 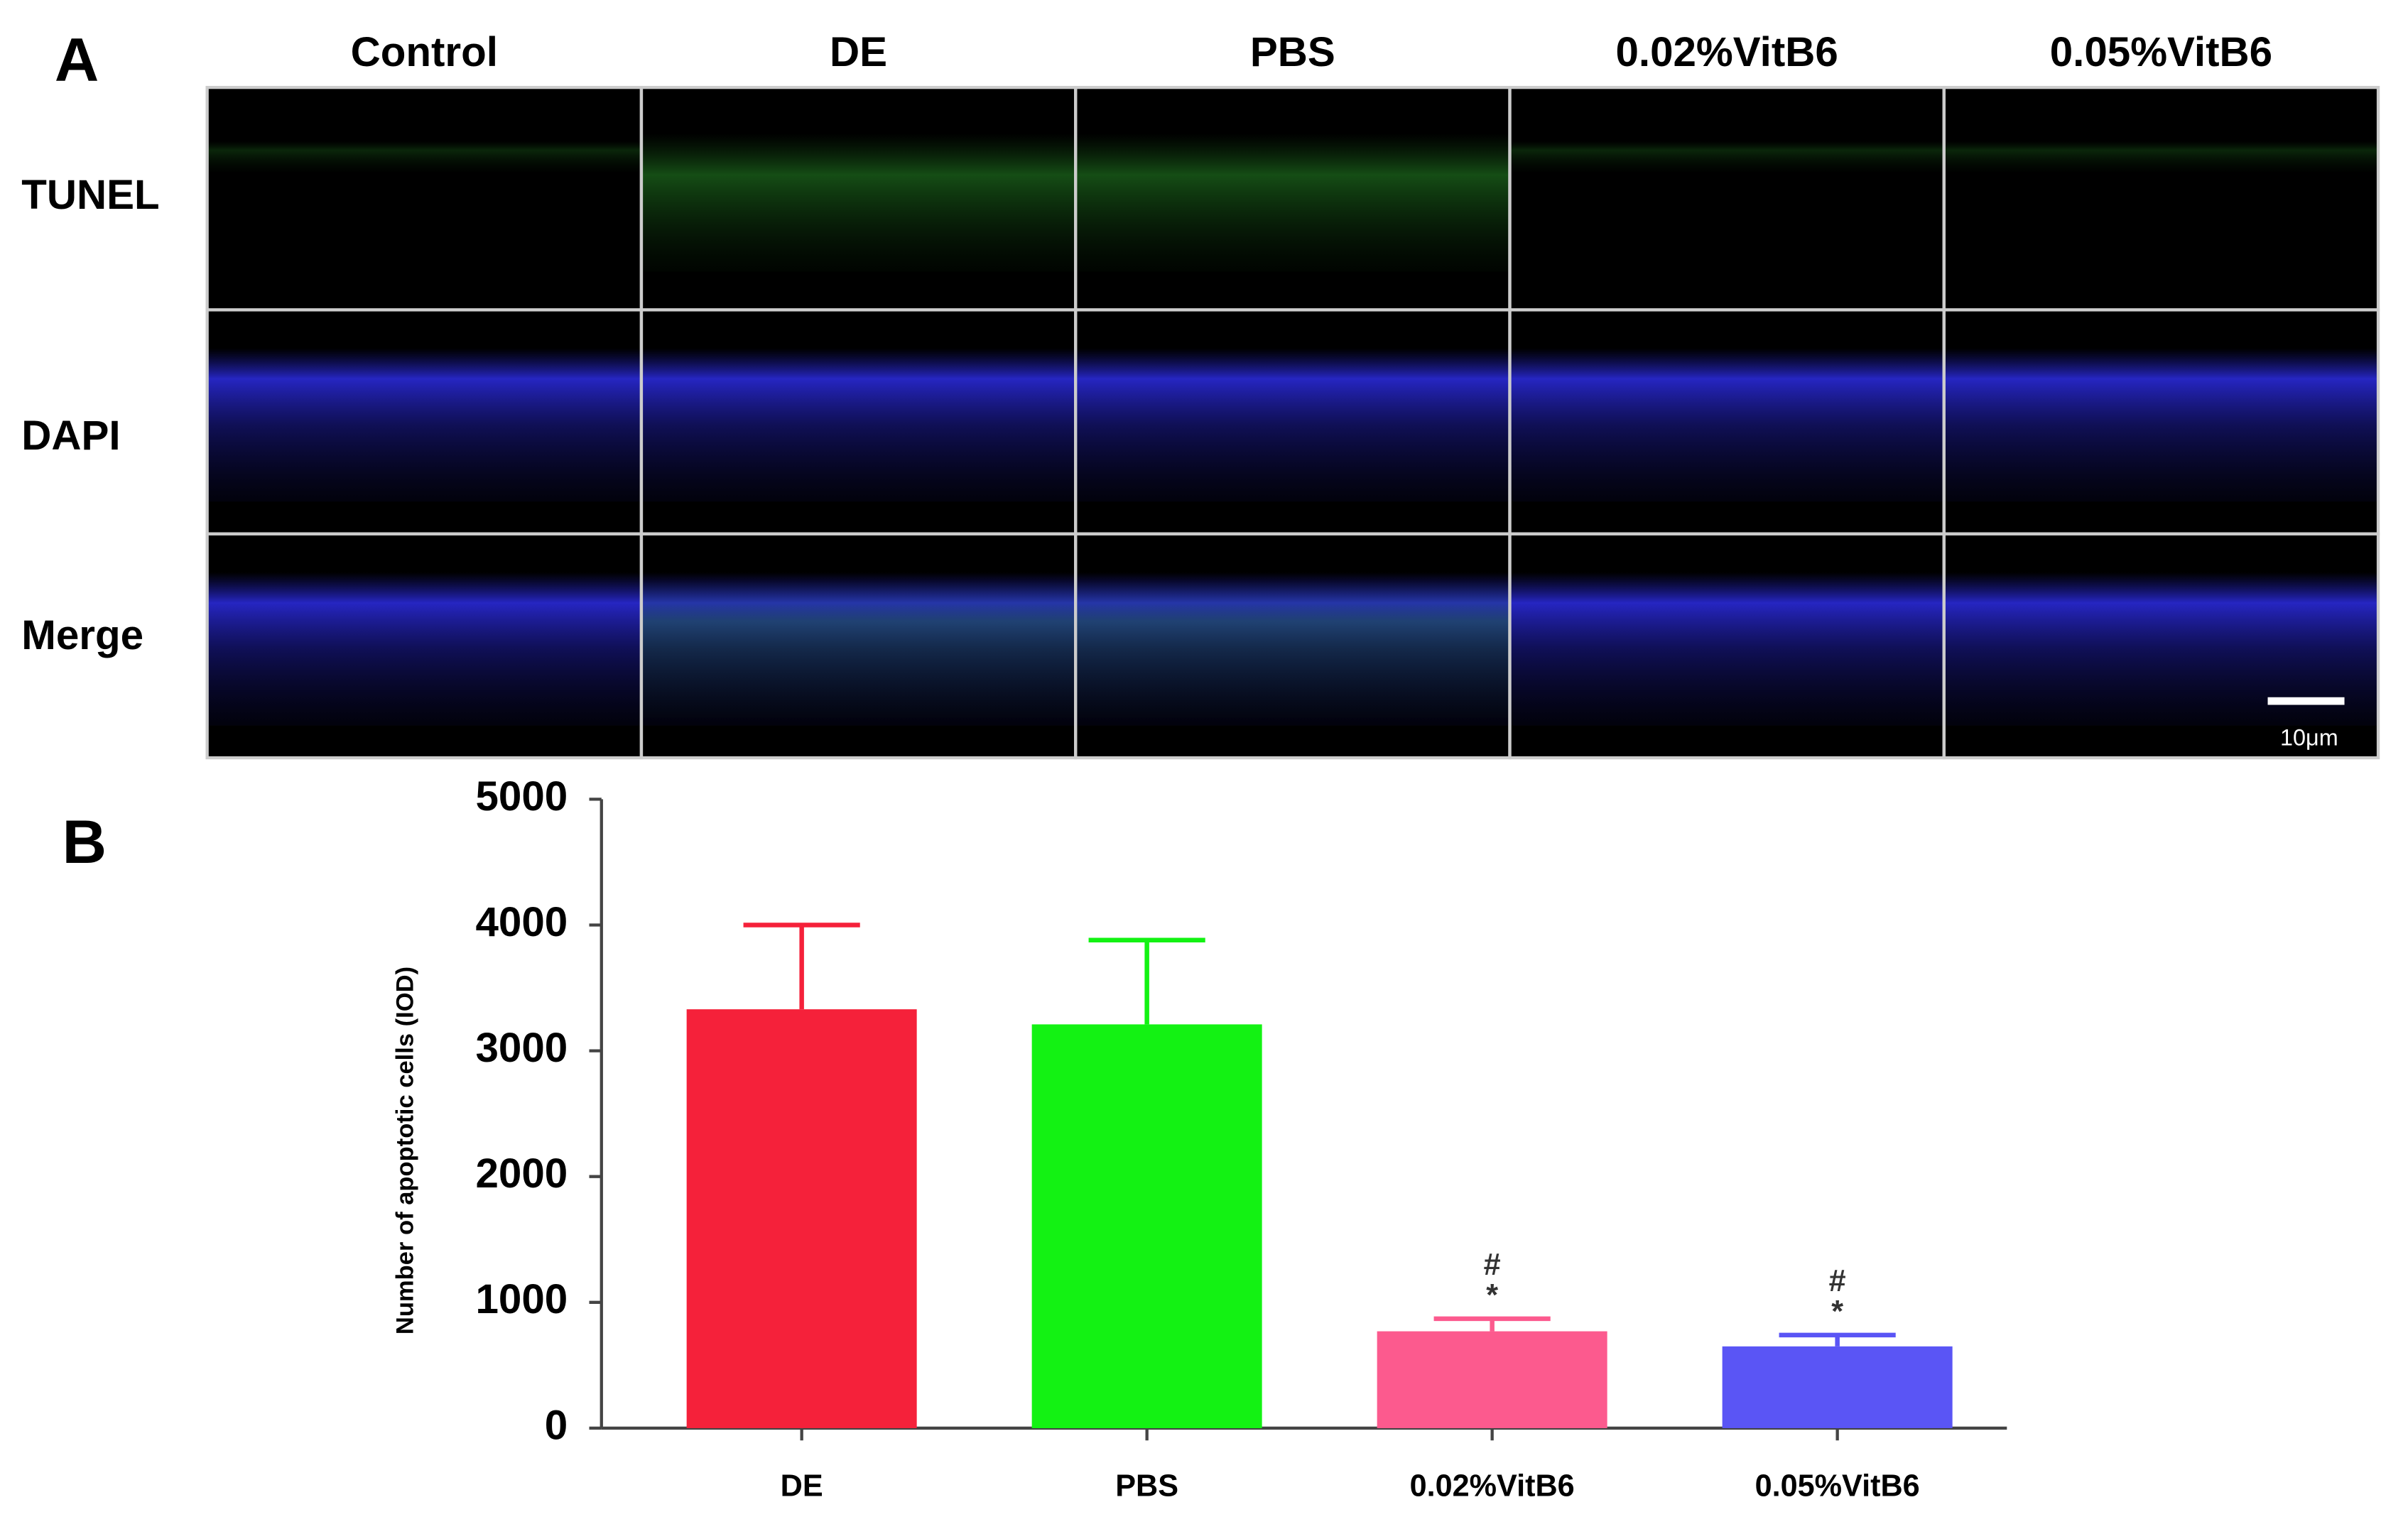 What do you see at coordinates (70, 436) in the screenshot?
I see `row-label: DAPI` at bounding box center [70, 436].